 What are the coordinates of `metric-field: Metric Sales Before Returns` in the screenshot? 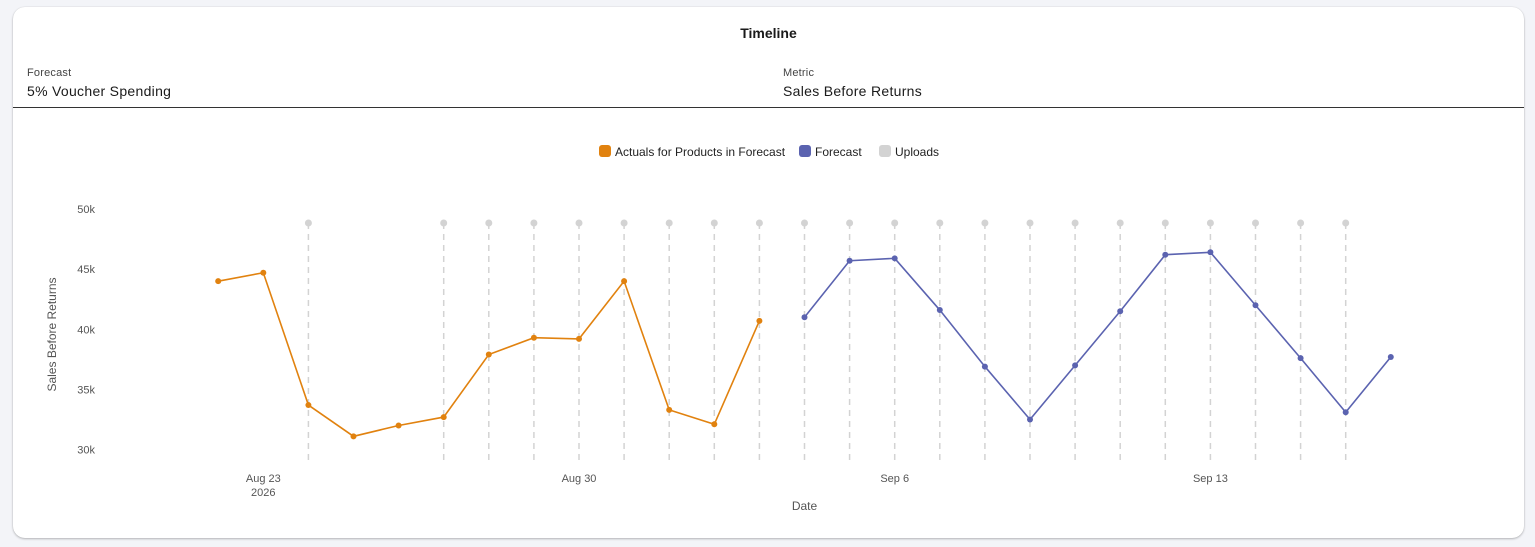 It's located at (852, 83).